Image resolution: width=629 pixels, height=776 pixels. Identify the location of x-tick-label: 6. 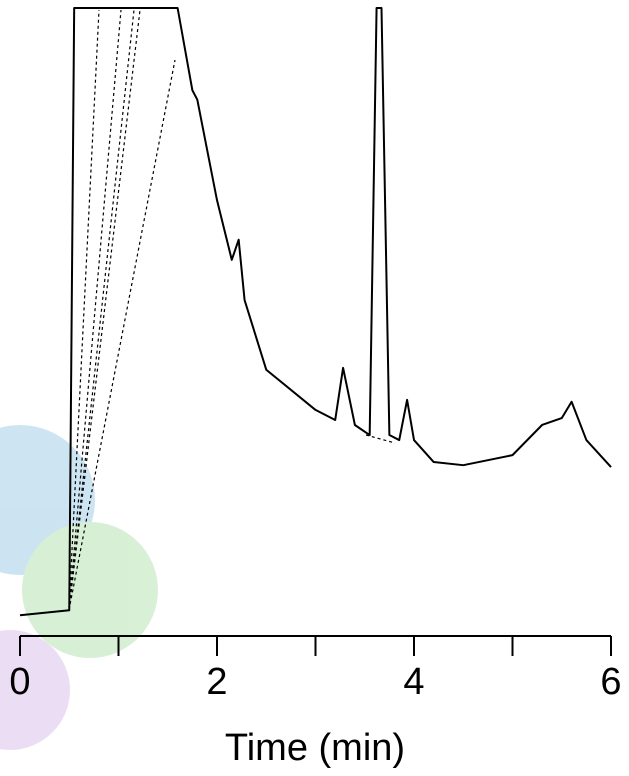
(610, 682).